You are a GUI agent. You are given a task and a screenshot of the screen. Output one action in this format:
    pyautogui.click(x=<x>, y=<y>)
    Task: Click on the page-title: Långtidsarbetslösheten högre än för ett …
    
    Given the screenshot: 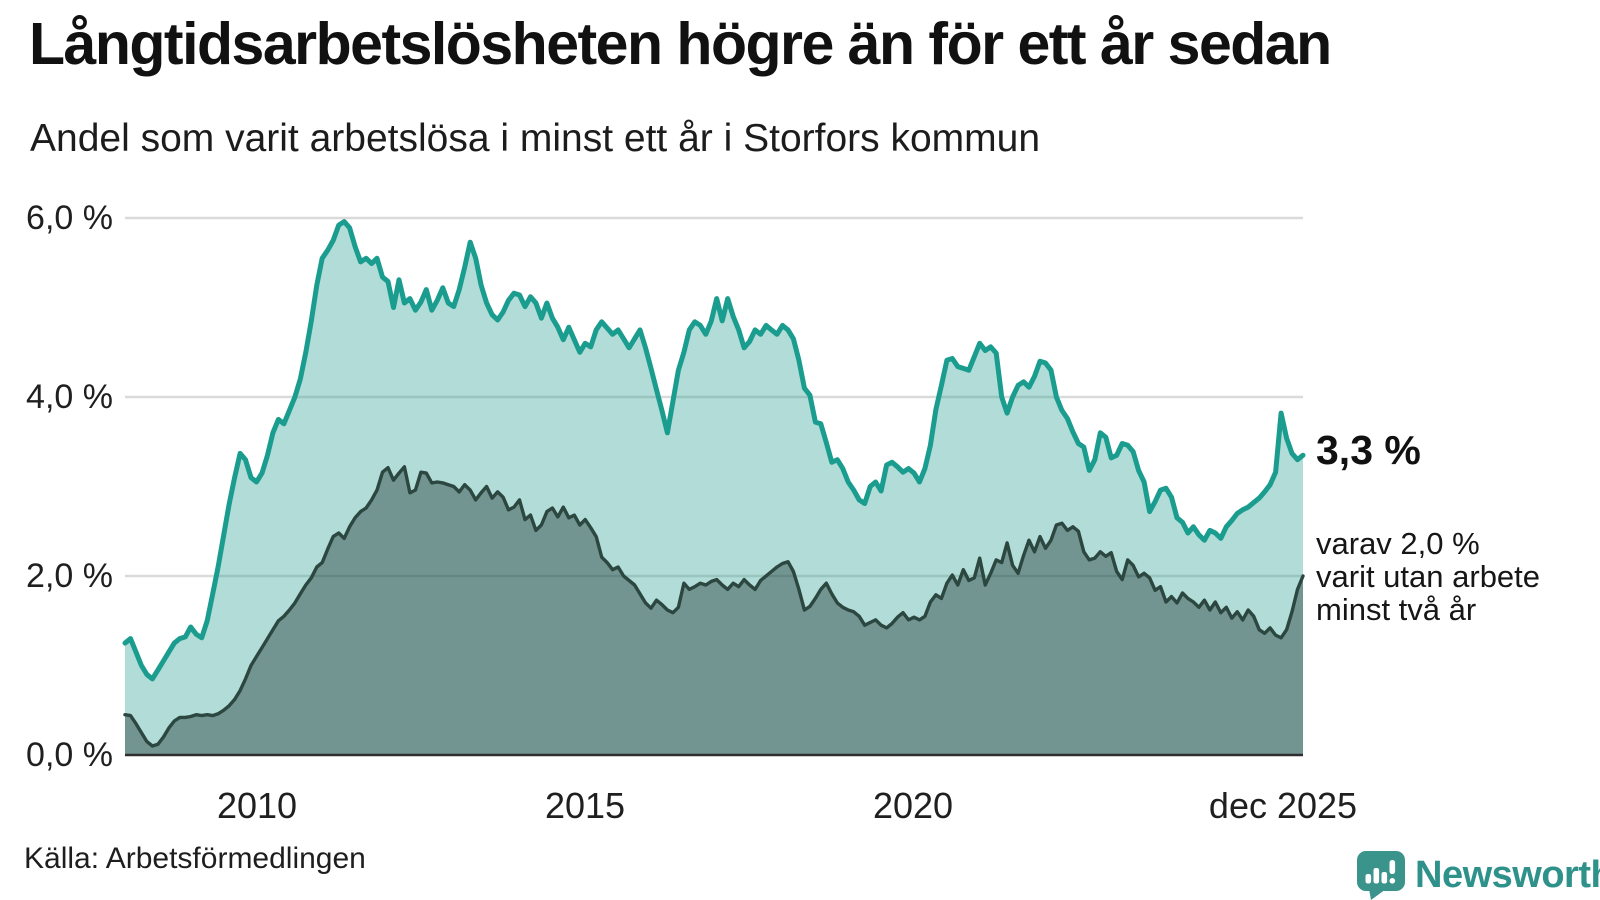 What is the action you would take?
    pyautogui.click(x=680, y=44)
    